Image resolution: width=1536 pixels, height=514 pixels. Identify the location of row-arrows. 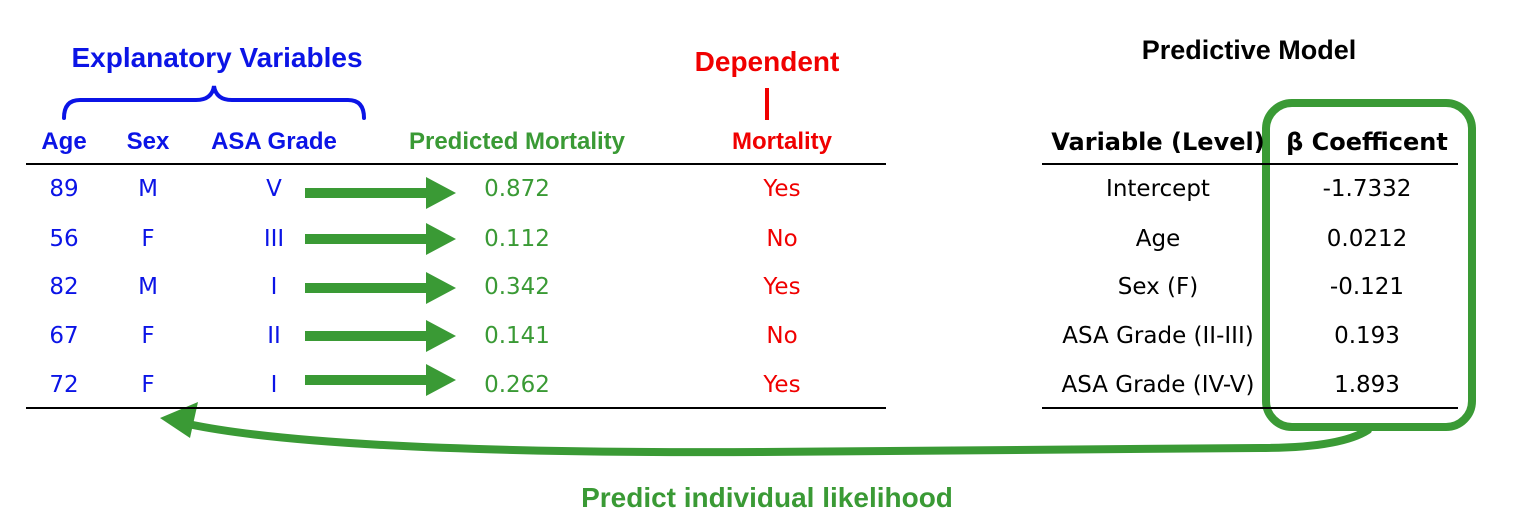
(380, 286).